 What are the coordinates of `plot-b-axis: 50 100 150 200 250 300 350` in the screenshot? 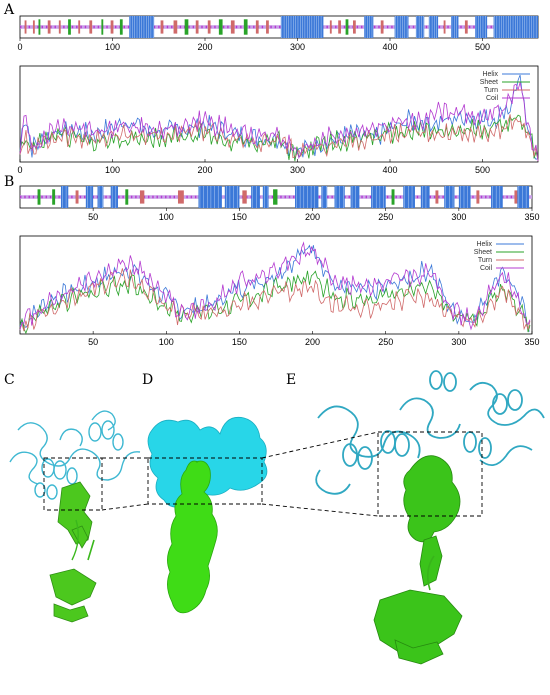 It's located at (314, 339).